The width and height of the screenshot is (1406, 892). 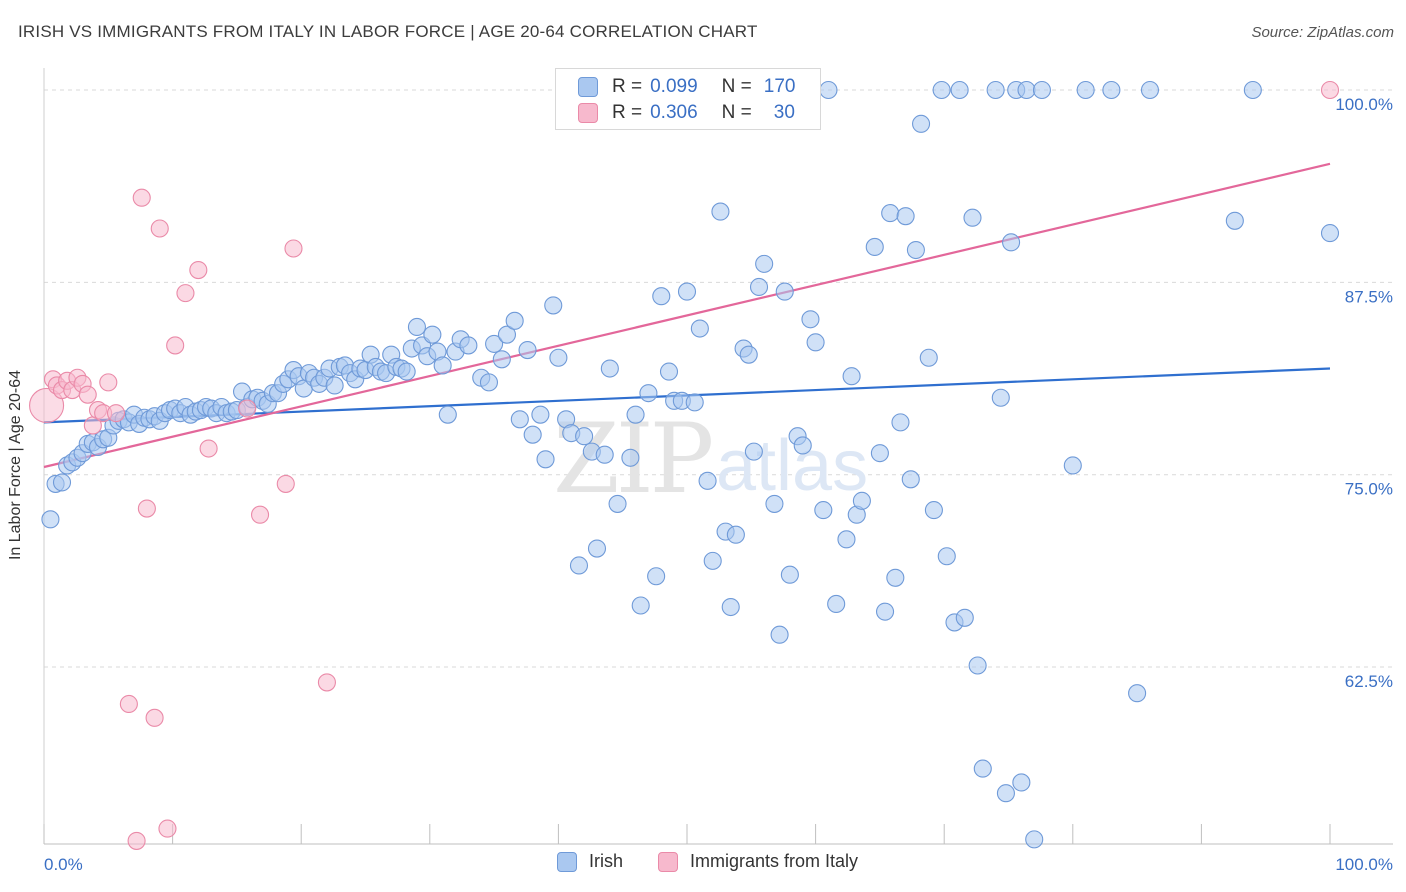 I want to click on y-axis-title: In Labor Force | Age 20-64, so click(x=15, y=465).